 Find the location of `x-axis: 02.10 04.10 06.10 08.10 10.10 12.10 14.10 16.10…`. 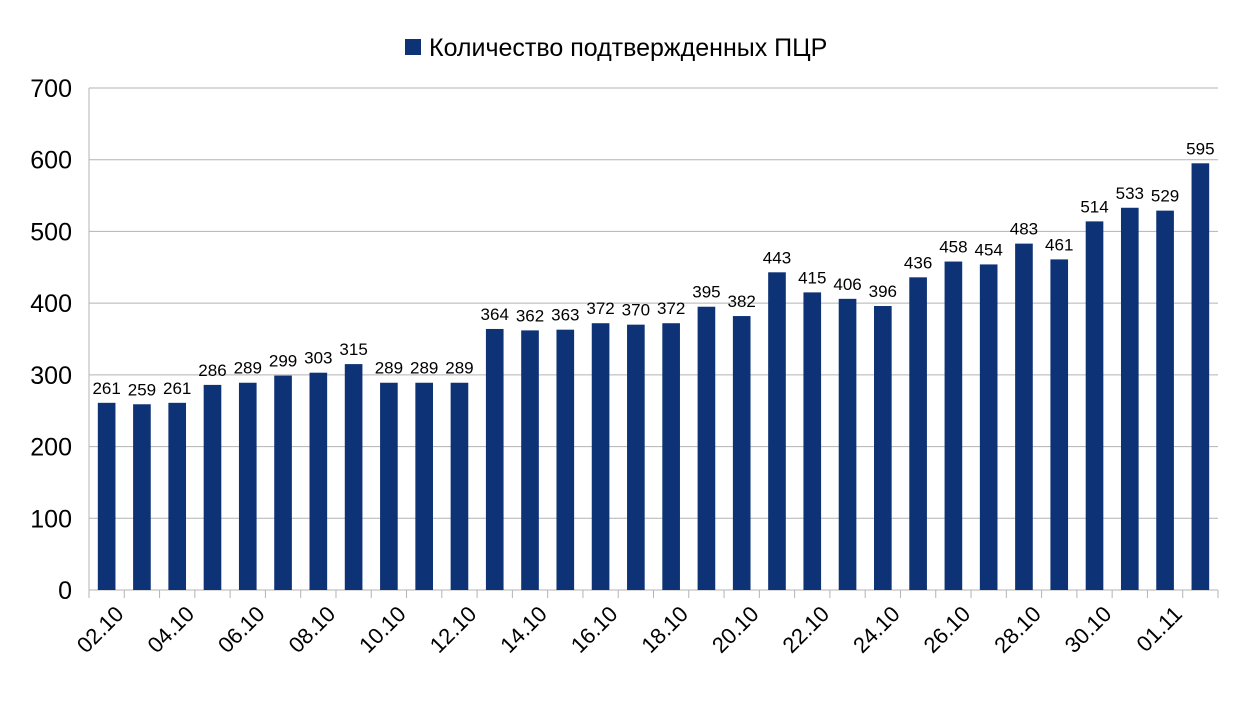

x-axis: 02.10 04.10 06.10 08.10 10.10 12.10 14.10 16.10… is located at coordinates (645, 624).